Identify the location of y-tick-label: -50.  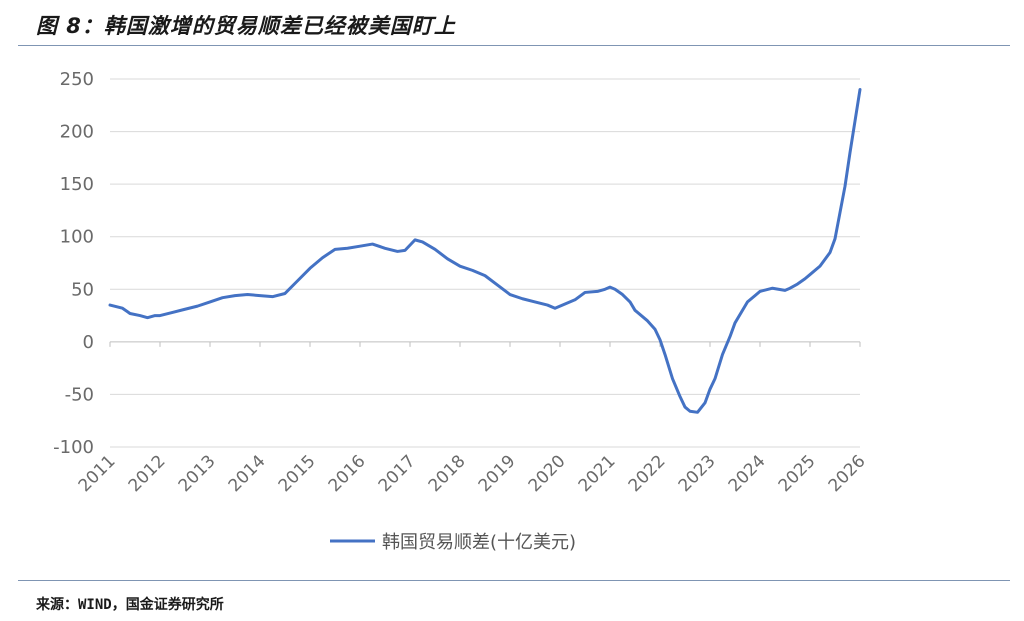
(79, 394).